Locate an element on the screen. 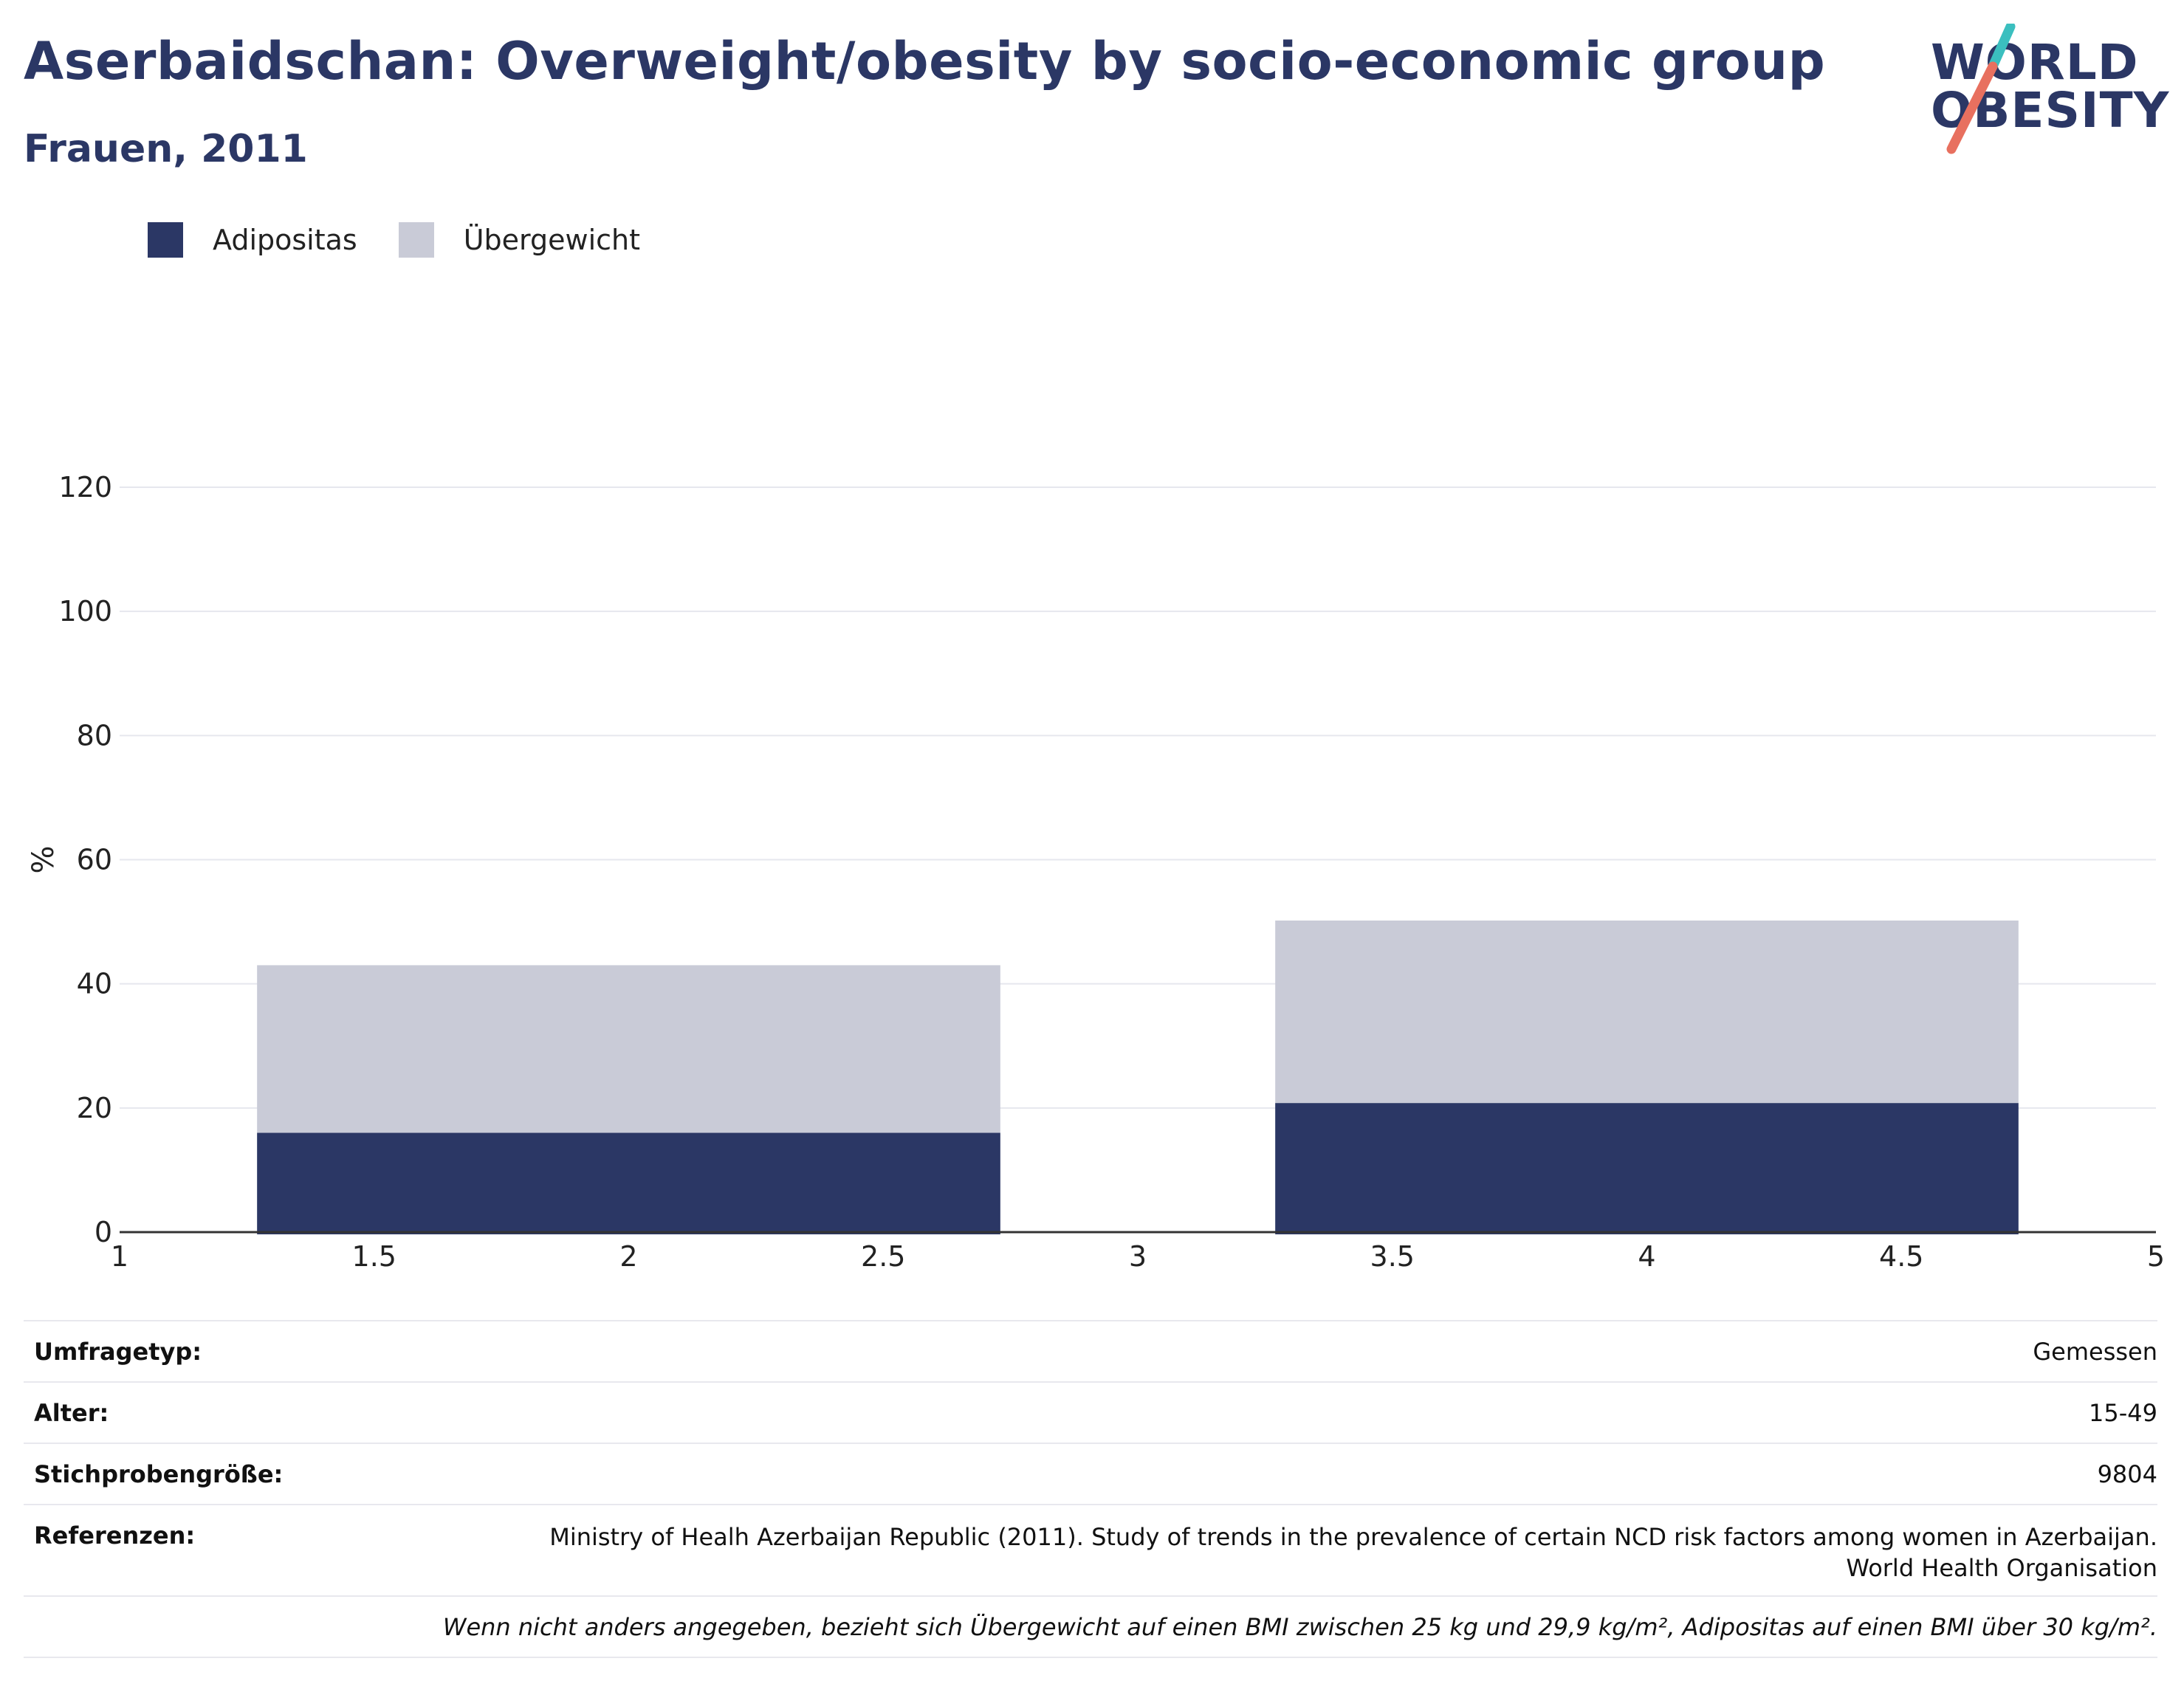  y-tick-label: 20 is located at coordinates (95, 1108).